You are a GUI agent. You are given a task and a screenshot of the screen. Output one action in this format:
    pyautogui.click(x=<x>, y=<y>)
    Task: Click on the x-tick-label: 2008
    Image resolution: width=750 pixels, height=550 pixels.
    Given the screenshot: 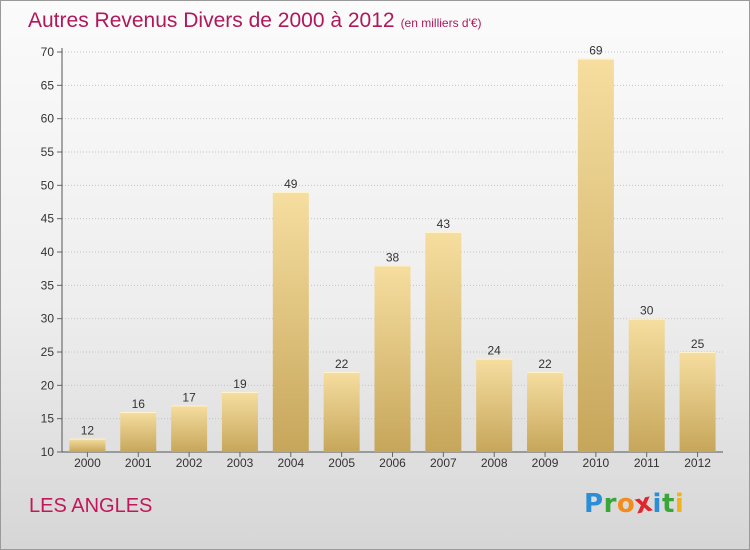 What is the action you would take?
    pyautogui.click(x=494, y=463)
    